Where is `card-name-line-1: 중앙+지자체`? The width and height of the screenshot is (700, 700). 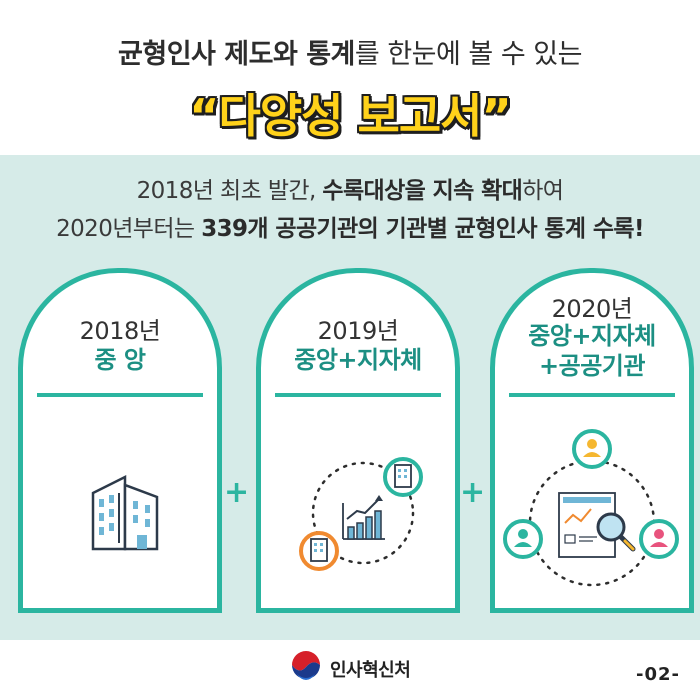 card-name-line-1: 중앙+지자체 is located at coordinates (592, 336).